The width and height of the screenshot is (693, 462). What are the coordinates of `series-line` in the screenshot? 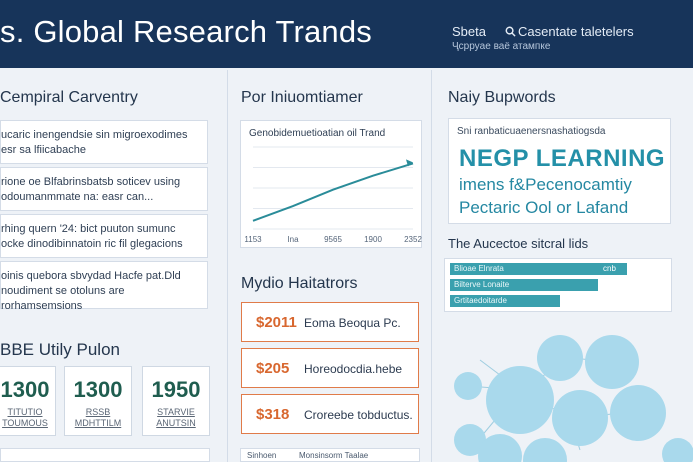 It's located at (333, 192).